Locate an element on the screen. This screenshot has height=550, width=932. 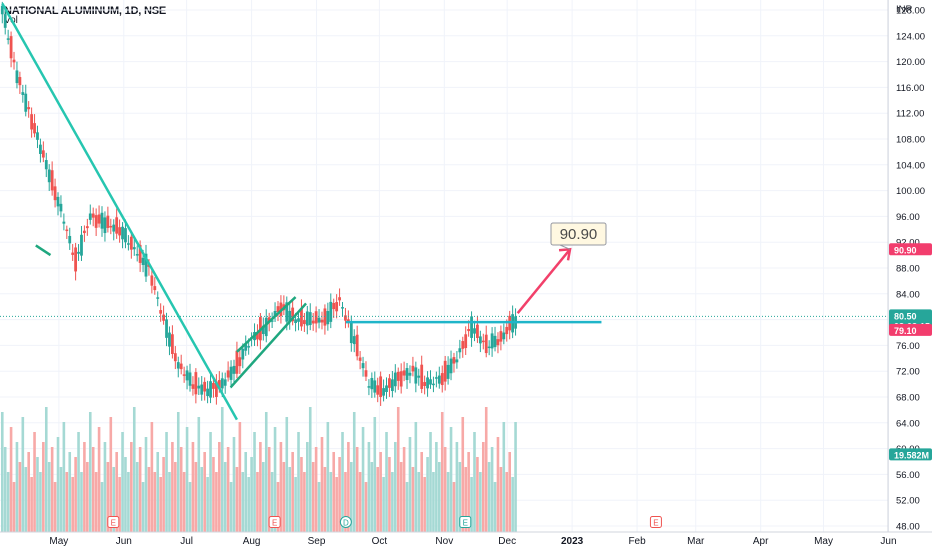
target-price-tag is located at coordinates (910, 249).